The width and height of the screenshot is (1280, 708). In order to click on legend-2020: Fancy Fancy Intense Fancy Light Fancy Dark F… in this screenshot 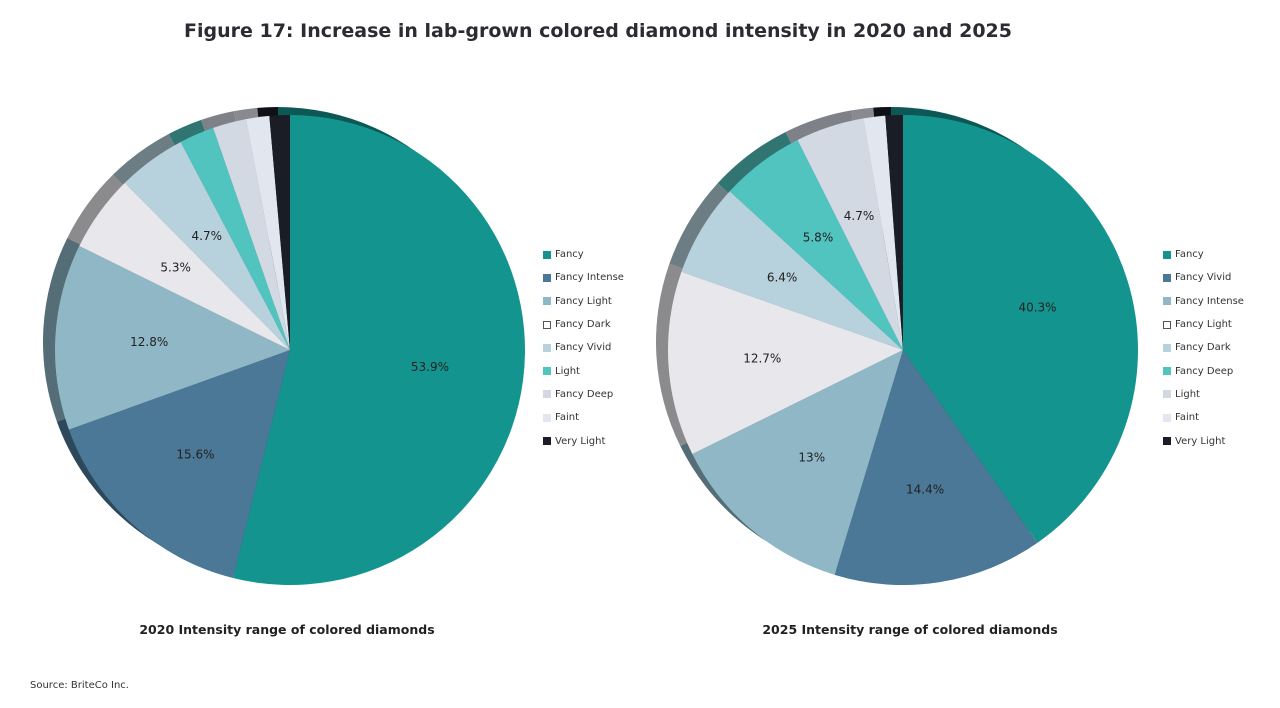, I will do `click(583, 348)`.